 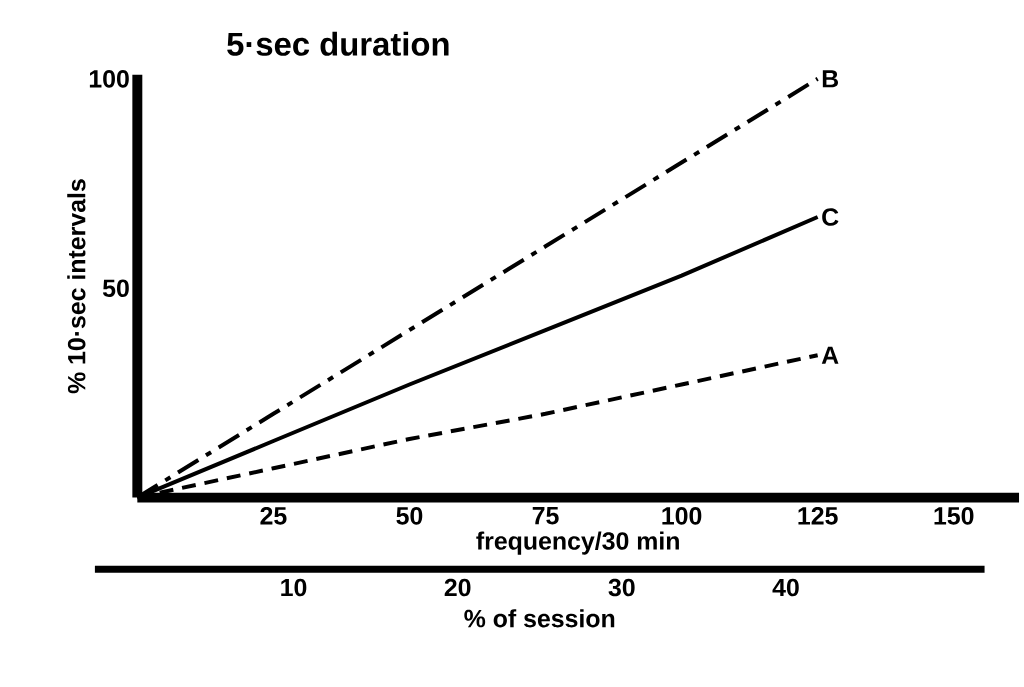 I want to click on x-tick-label: 25, so click(x=273, y=516).